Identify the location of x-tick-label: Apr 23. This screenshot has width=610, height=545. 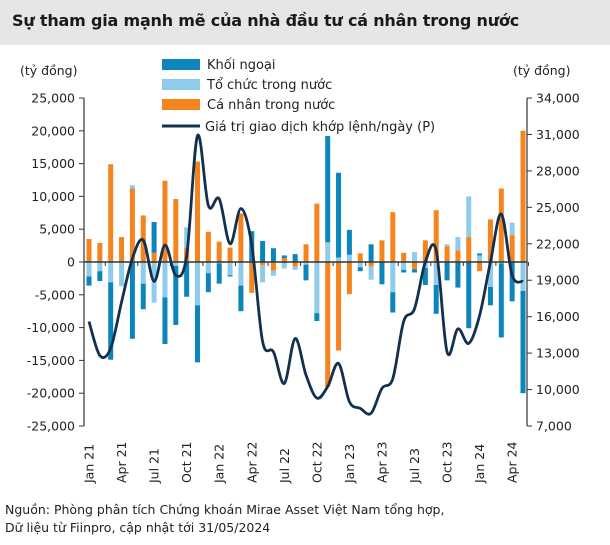
(381, 462).